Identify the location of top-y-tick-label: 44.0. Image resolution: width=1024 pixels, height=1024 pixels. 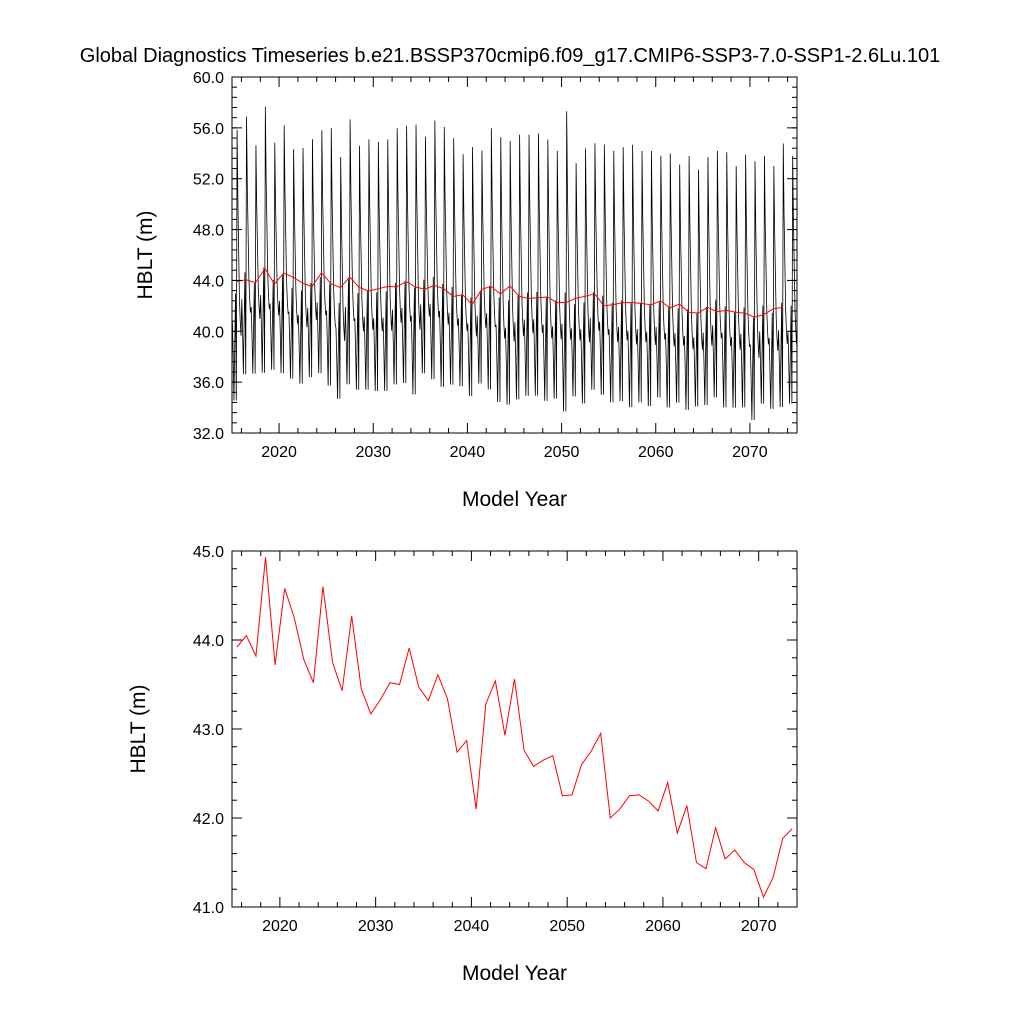
(208, 281).